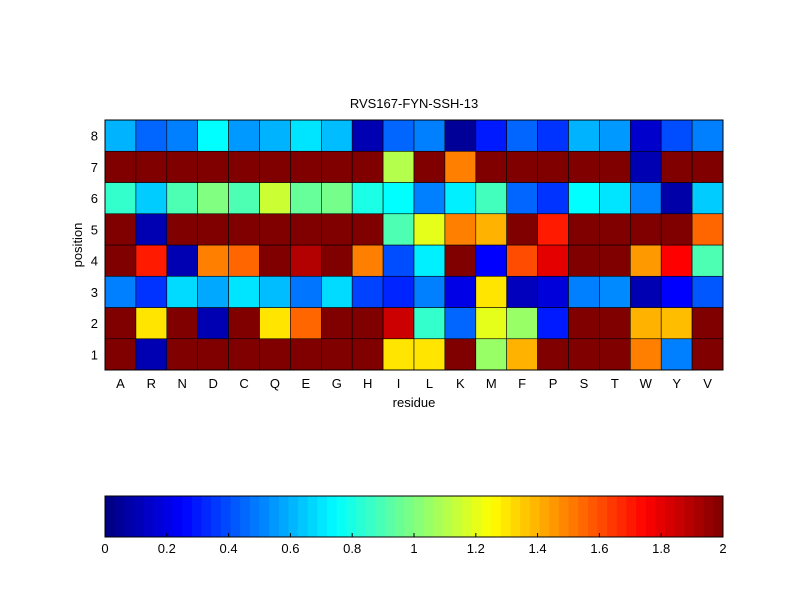 The image size is (800, 600). What do you see at coordinates (229, 548) in the screenshot?
I see `colorbar-tick-label: 0.4` at bounding box center [229, 548].